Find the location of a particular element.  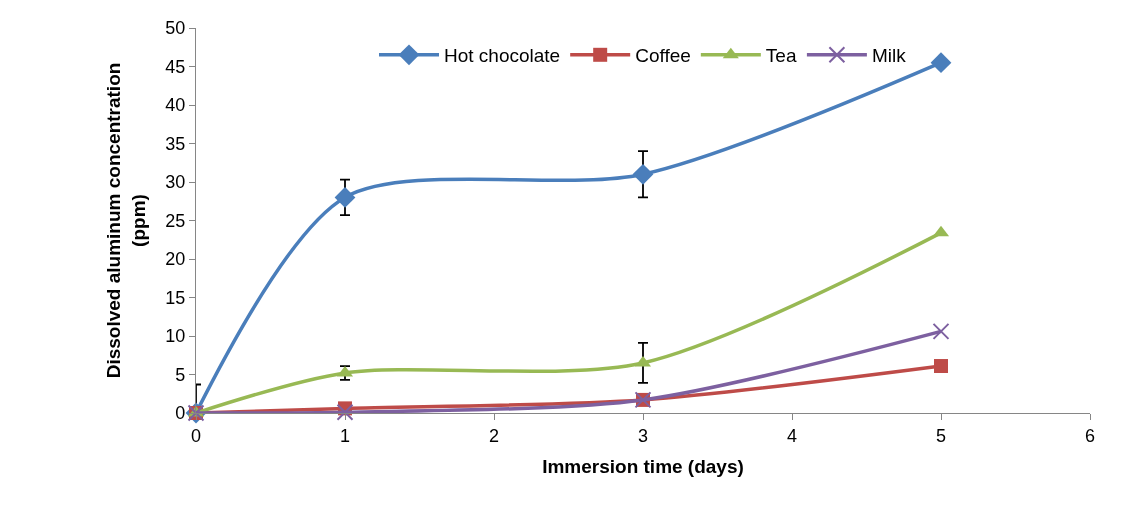

legend-label: Hot chocolate is located at coordinates (502, 56).